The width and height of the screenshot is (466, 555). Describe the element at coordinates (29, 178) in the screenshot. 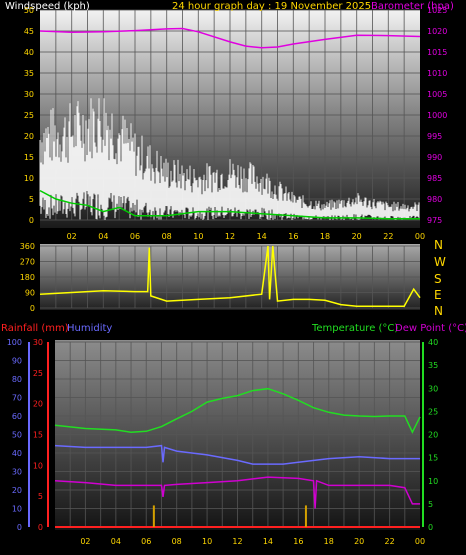

I see `wind-ytick-10: 10` at that location.